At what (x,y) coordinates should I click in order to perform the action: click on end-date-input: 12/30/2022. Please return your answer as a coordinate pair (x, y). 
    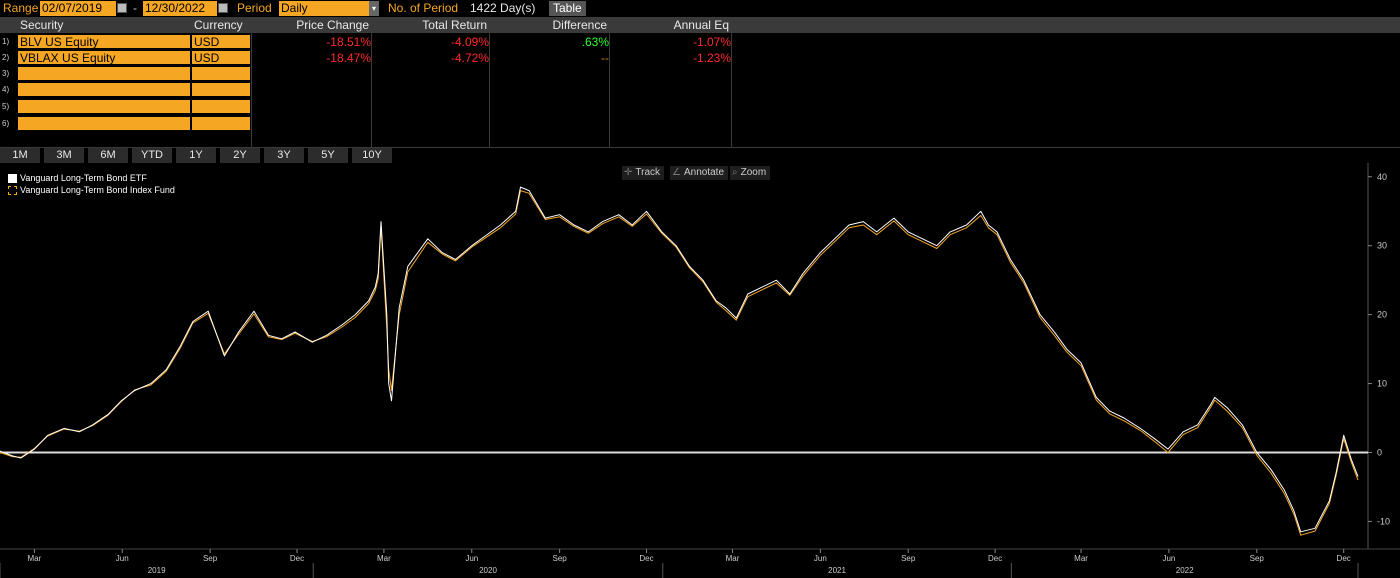
    Looking at the image, I should click on (180, 8).